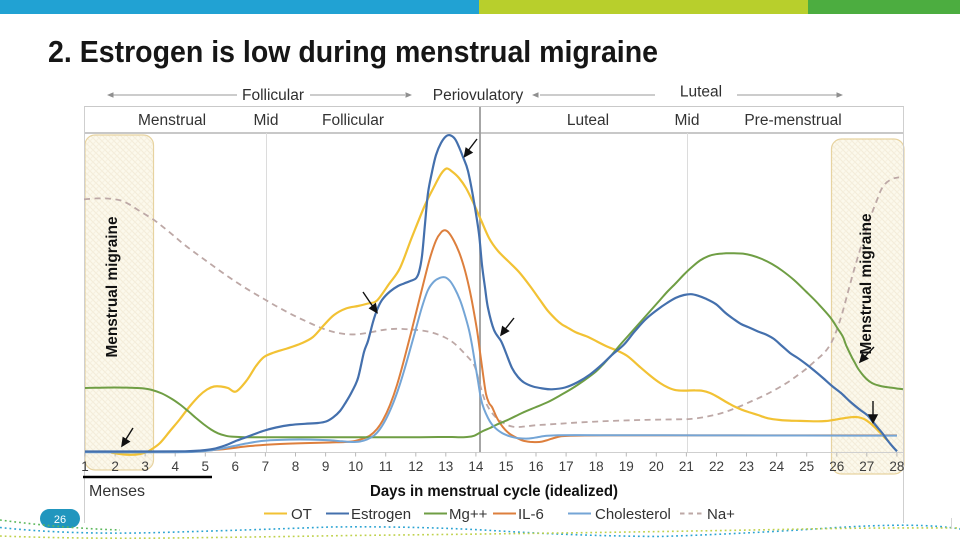 The width and height of the screenshot is (960, 540). Describe the element at coordinates (206, 466) in the screenshot. I see `svg-text: 5` at that location.